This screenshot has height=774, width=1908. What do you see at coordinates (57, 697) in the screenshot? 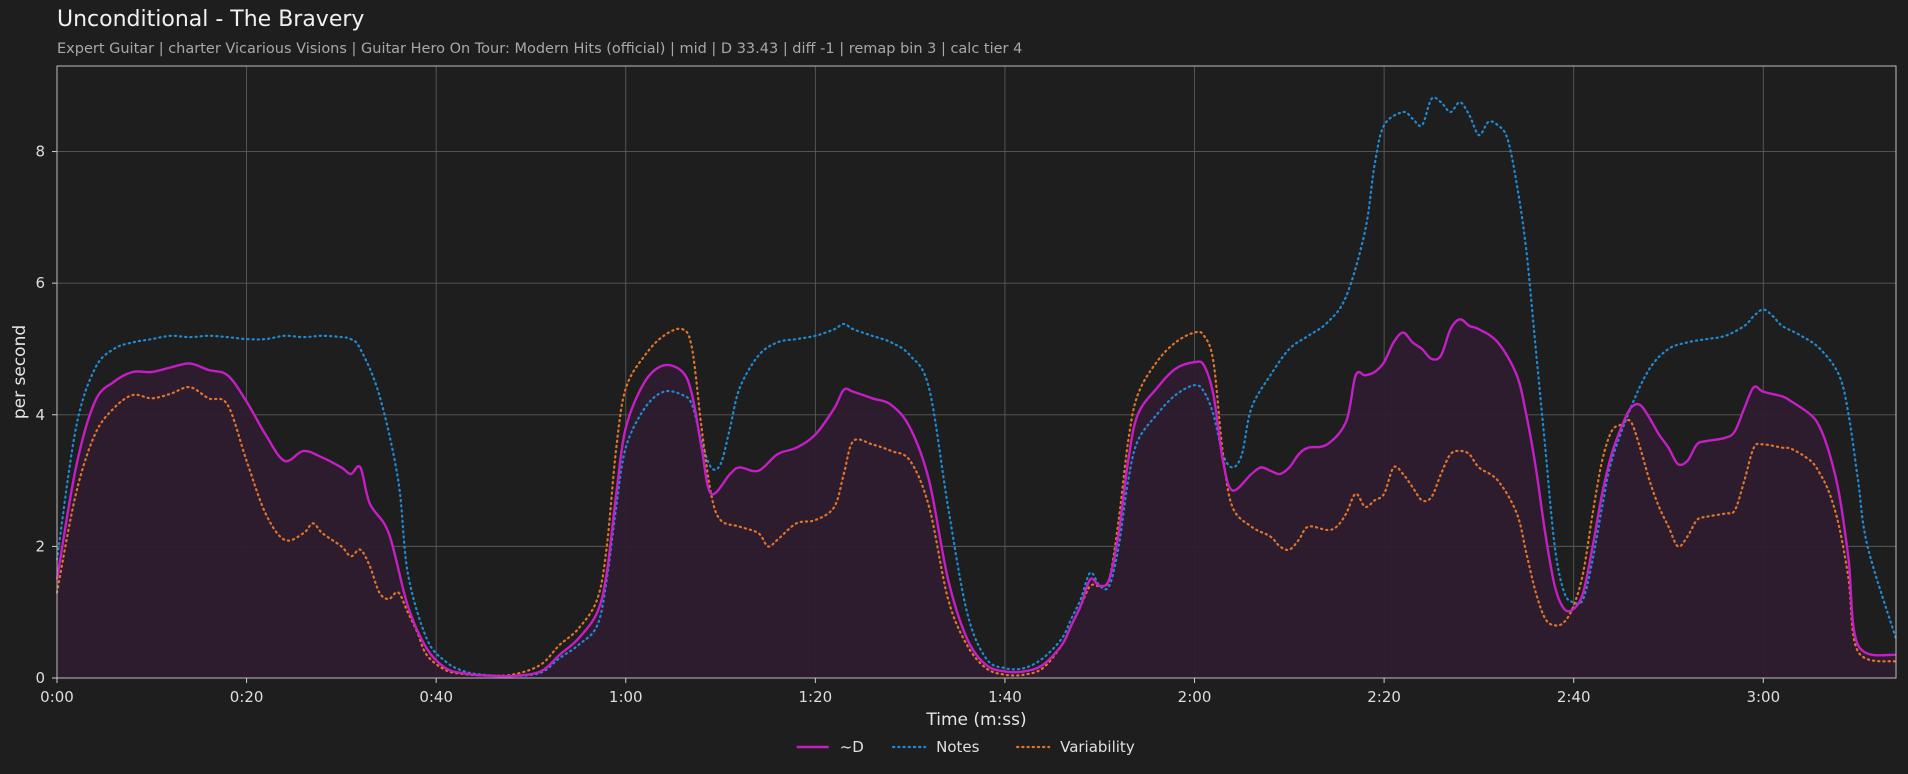
I see `x-tick-label: 0:00` at bounding box center [57, 697].